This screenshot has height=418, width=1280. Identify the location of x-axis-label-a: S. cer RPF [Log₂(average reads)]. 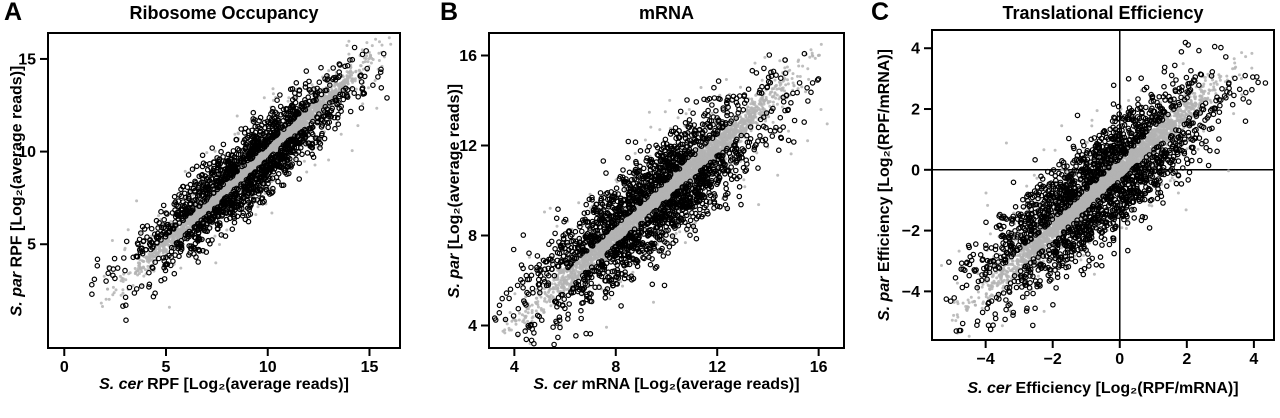
(224, 385).